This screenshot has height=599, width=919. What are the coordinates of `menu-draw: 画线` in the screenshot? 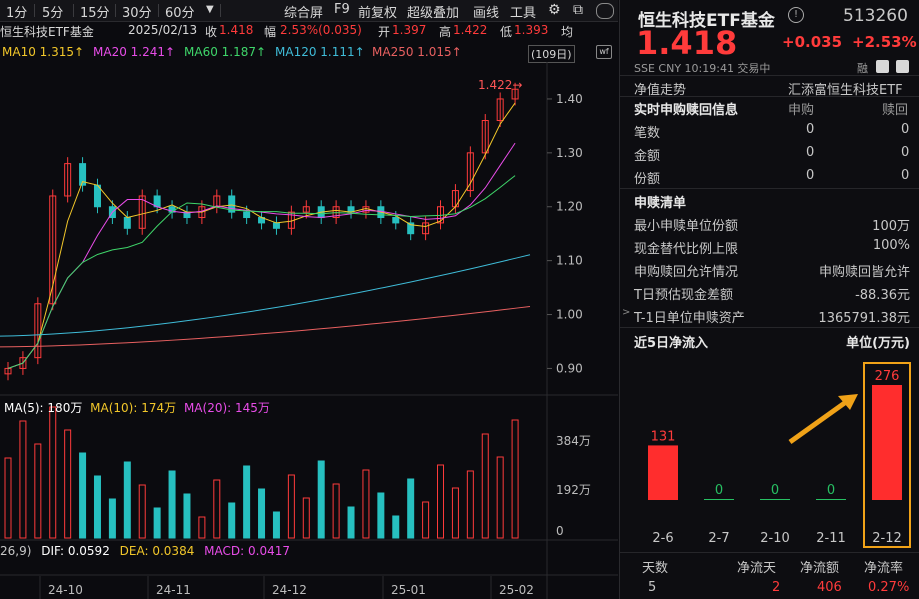 It's located at (486, 13).